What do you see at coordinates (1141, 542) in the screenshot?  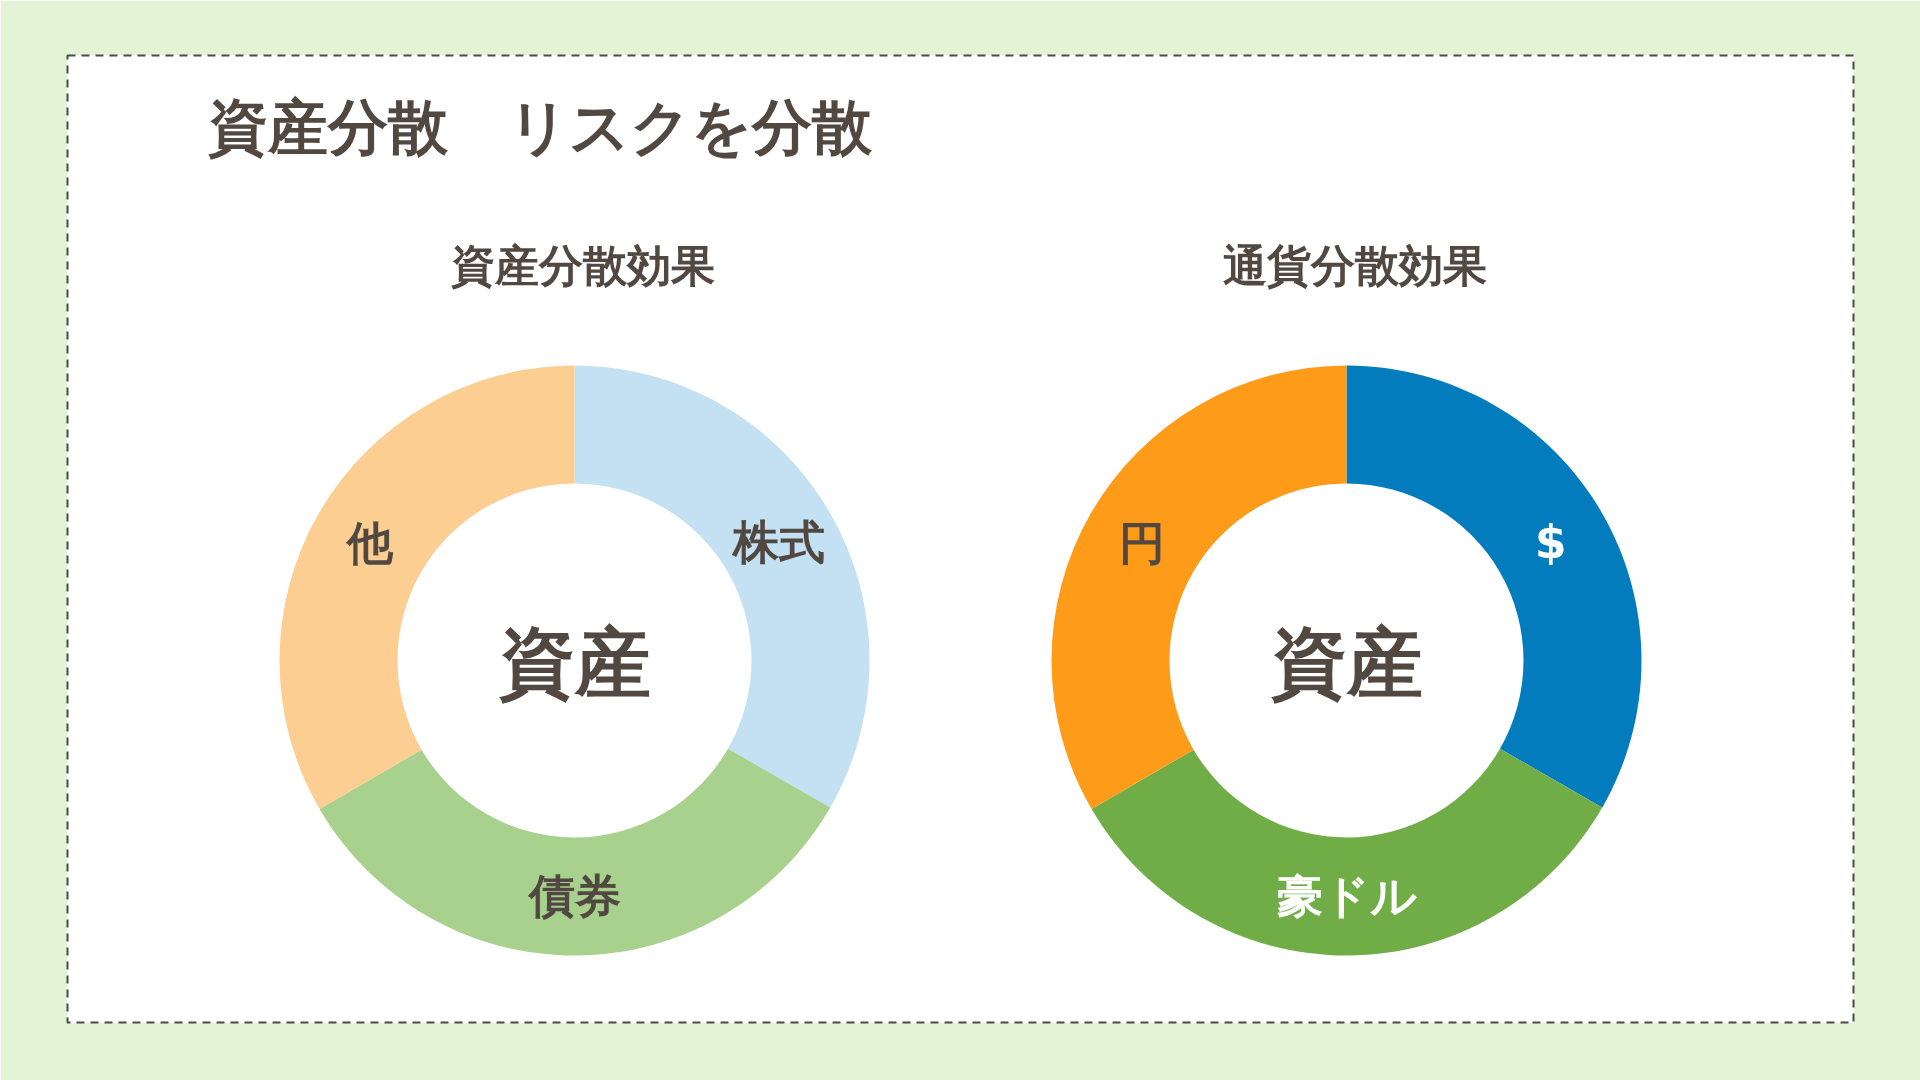 I see `slice-label: 円` at bounding box center [1141, 542].